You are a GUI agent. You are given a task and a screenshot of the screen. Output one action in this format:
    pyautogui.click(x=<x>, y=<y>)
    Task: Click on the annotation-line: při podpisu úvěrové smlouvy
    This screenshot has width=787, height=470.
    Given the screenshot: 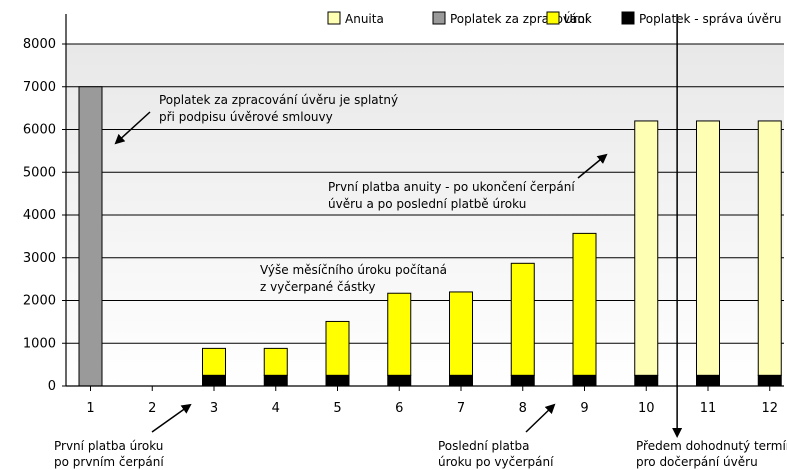 What is the action you would take?
    pyautogui.click(x=246, y=117)
    